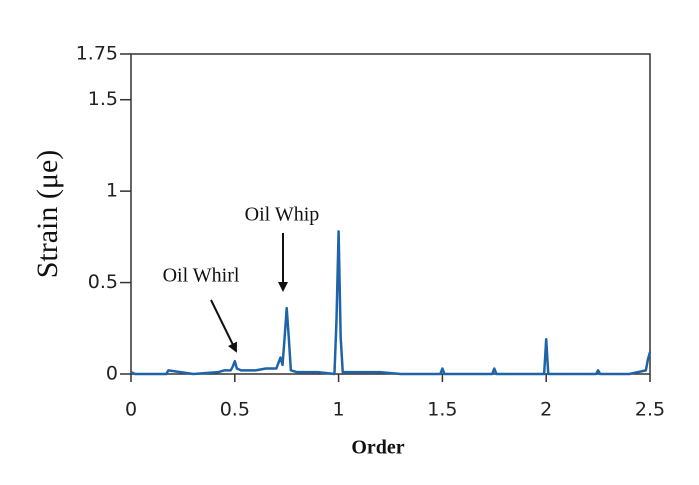 Image resolution: width=699 pixels, height=485 pixels. Describe the element at coordinates (112, 191) in the screenshot. I see `y-tick-label: 1` at that location.